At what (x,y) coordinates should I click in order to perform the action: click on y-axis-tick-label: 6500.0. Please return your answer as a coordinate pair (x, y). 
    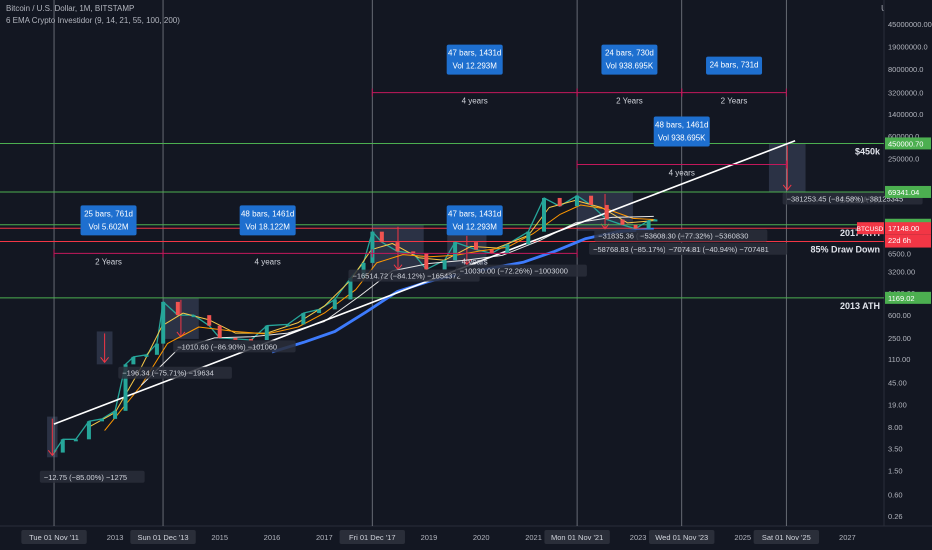
    Looking at the image, I should click on (899, 253).